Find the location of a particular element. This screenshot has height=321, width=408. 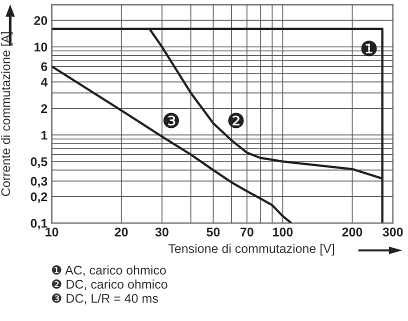

x-tick-label: 20 is located at coordinates (121, 232).